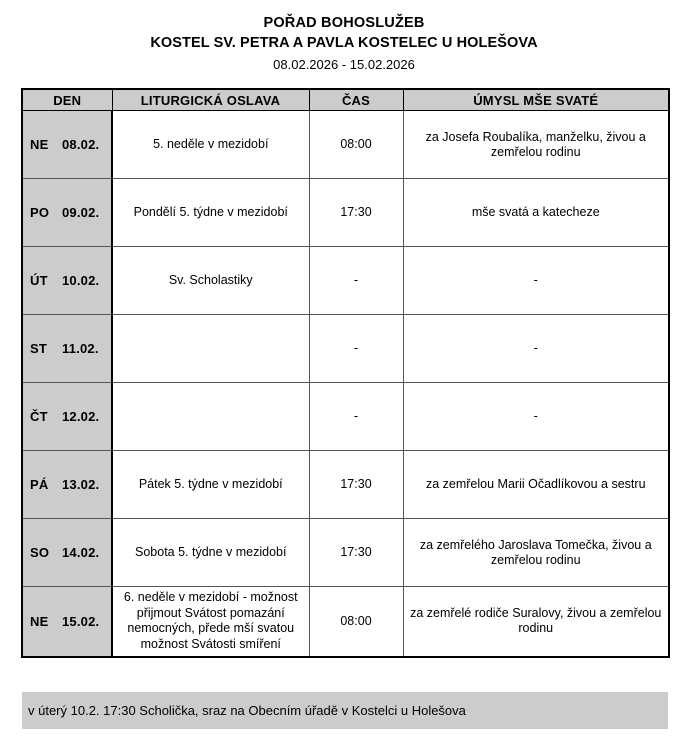  I want to click on day-date: 10.02., so click(81, 280).